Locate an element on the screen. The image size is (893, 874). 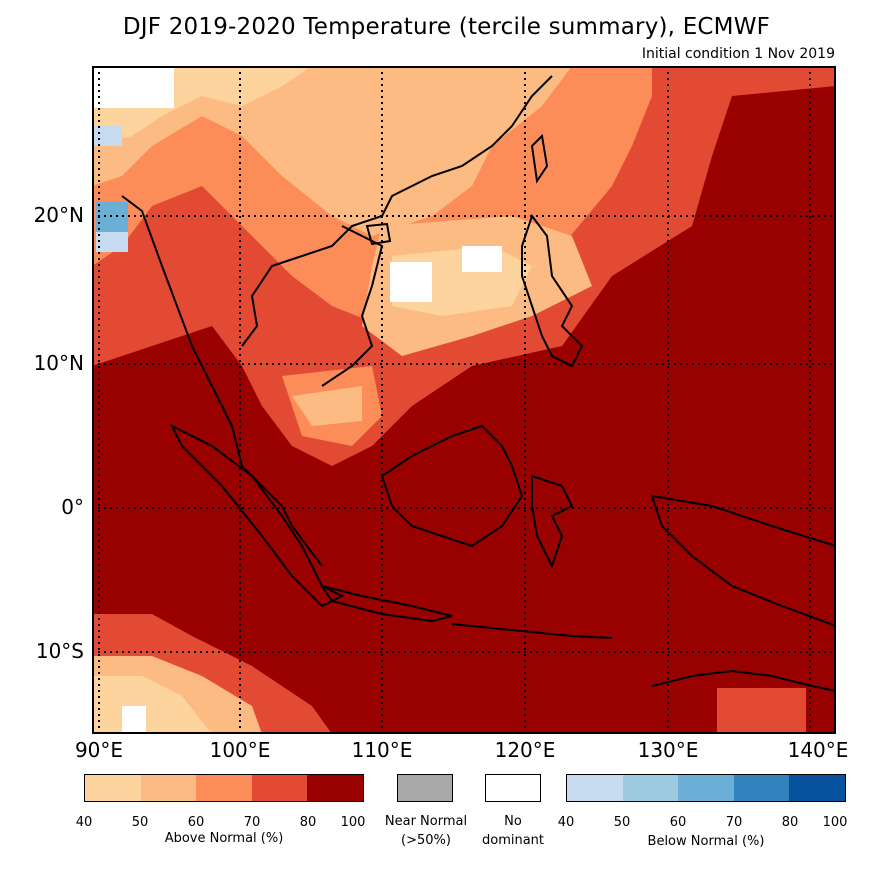
lon-label-110e: 110°E is located at coordinates (382, 750).